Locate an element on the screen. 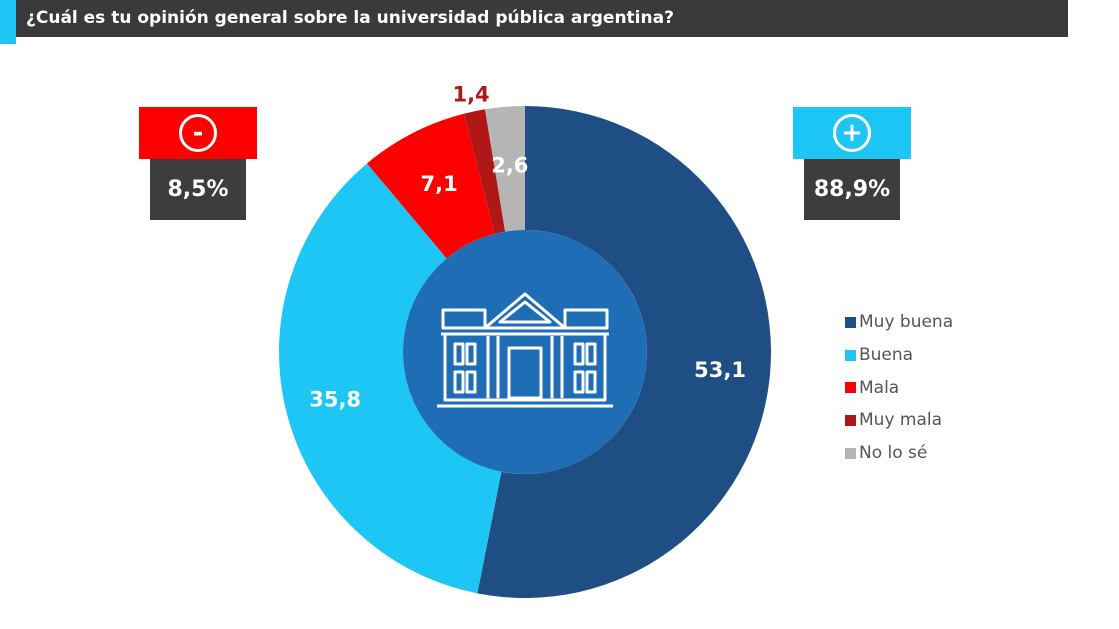 Image resolution: width=1119 pixels, height=629 pixels. legend-item: Muy buena is located at coordinates (899, 322).